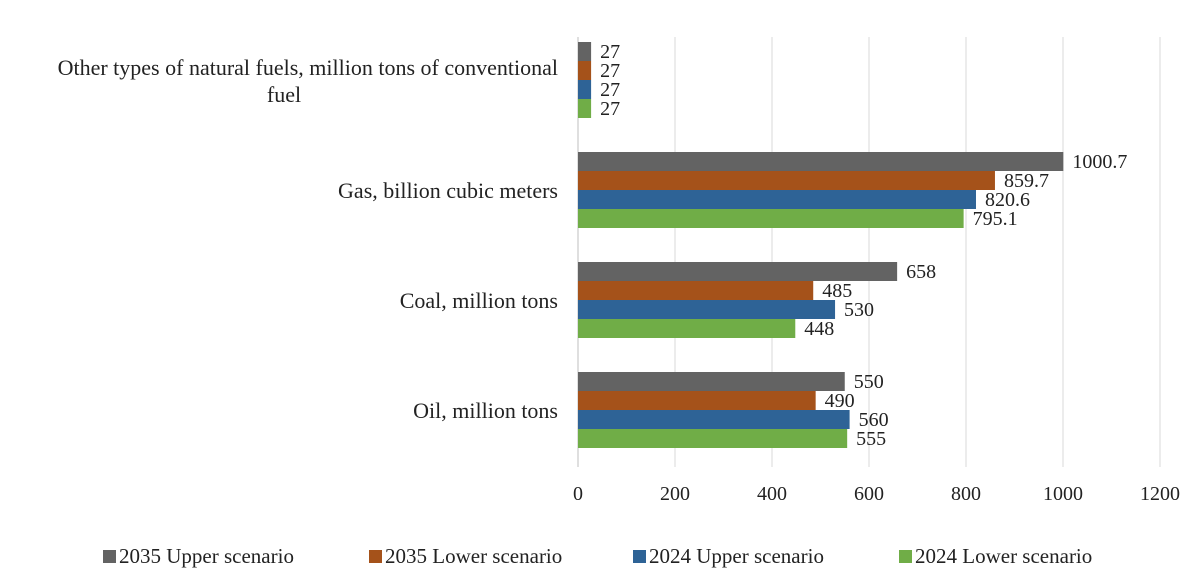 The height and width of the screenshot is (584, 1200). I want to click on x-tick-label-1200: 1200, so click(1160, 494).